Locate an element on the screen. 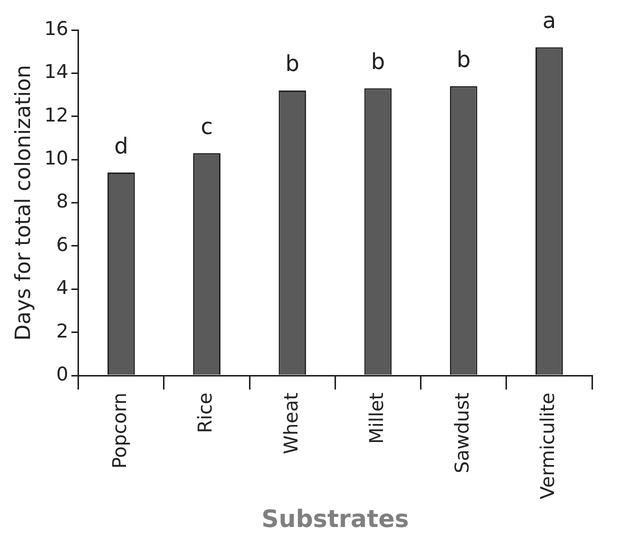 The width and height of the screenshot is (620, 547). y-tick-label: 16 is located at coordinates (56, 29).